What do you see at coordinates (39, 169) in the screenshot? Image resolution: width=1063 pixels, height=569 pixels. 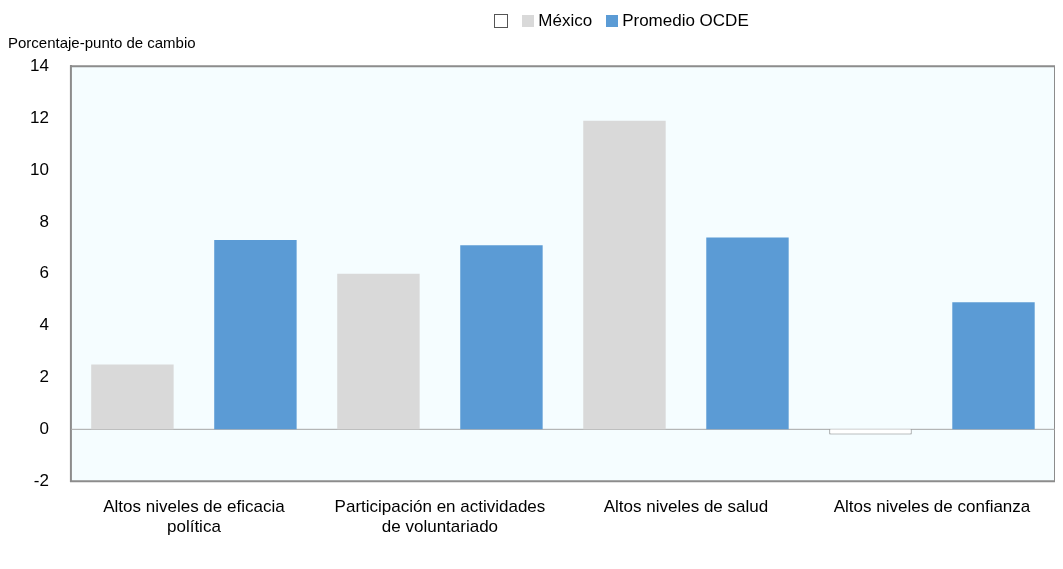 I see `y-tick-label: 10` at bounding box center [39, 169].